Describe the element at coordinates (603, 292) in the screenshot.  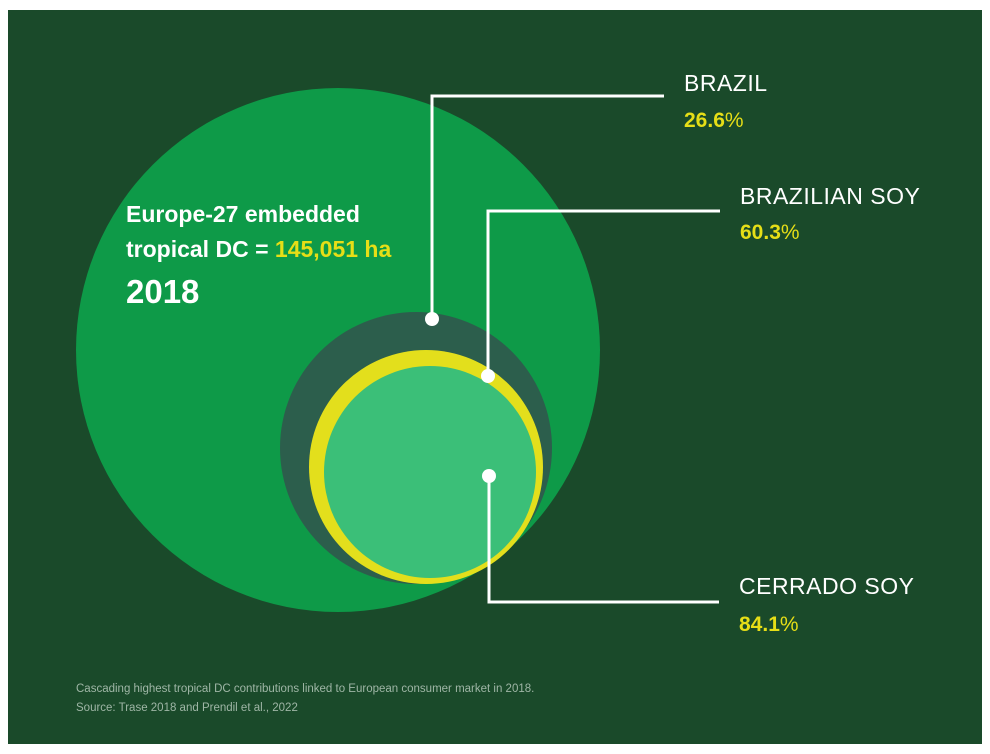
I see `brazilian-soy-connector-line` at that location.